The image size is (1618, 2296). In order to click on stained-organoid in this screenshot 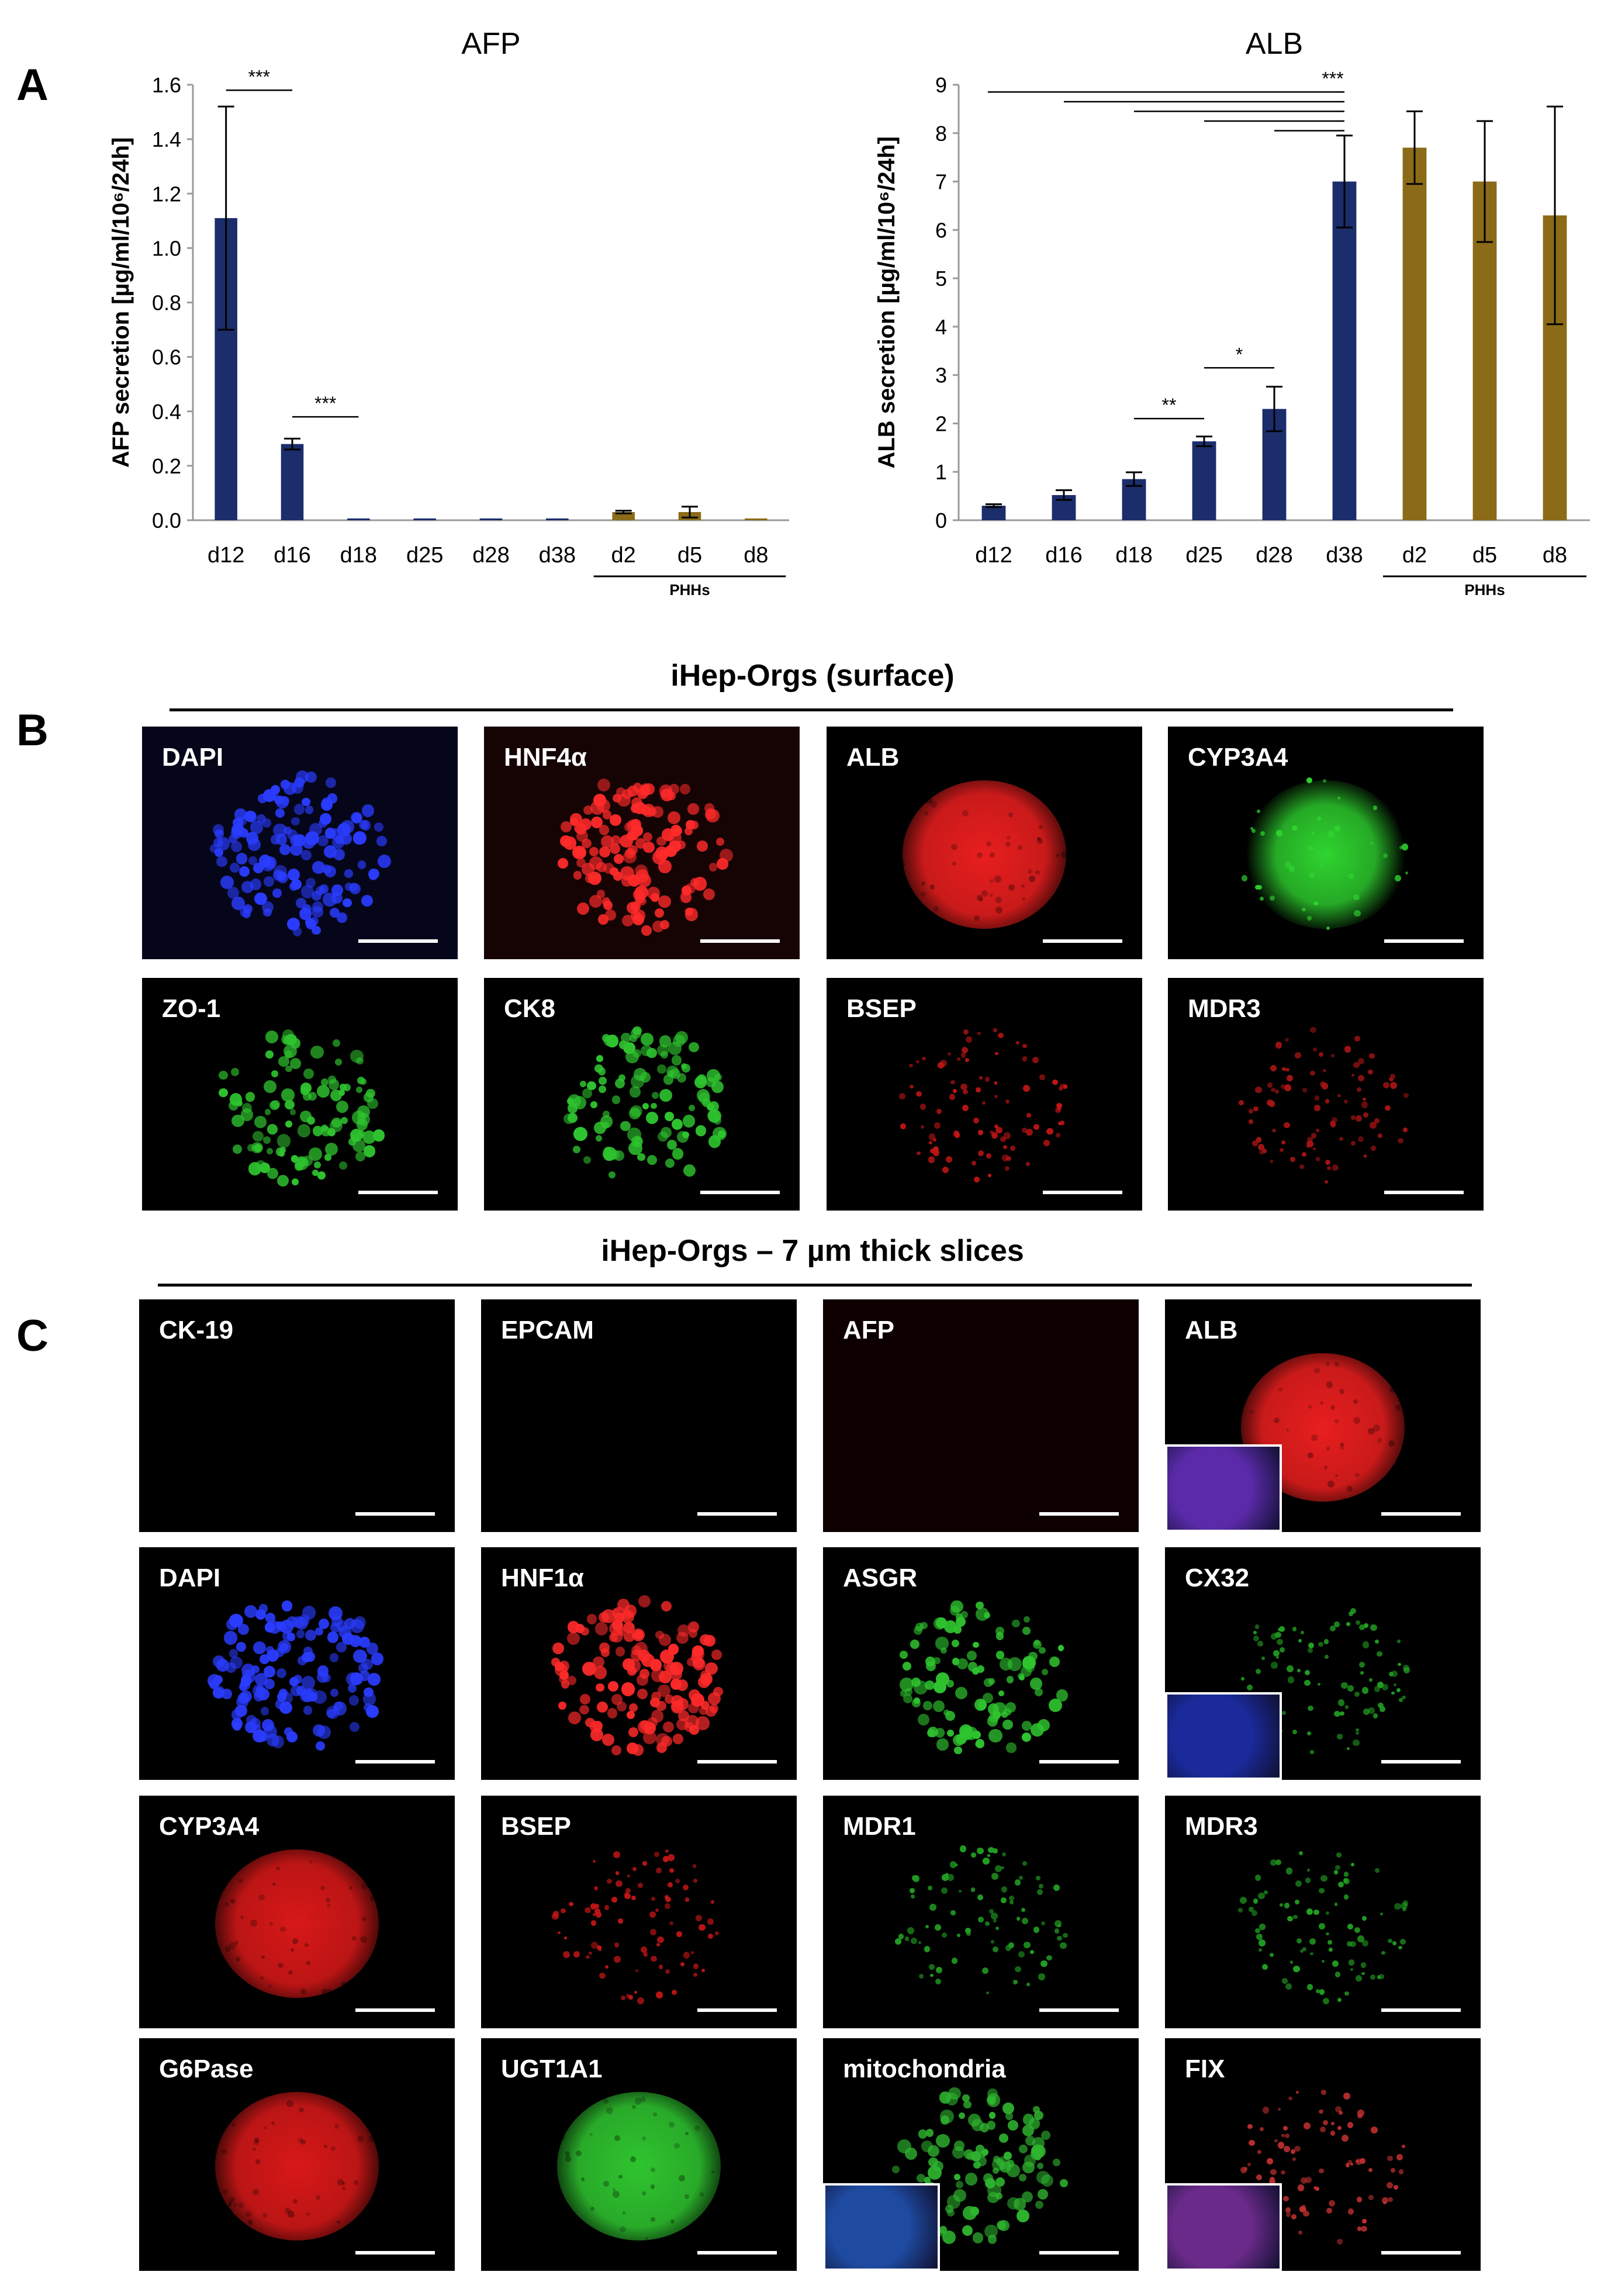, I will do `click(1325, 854)`.